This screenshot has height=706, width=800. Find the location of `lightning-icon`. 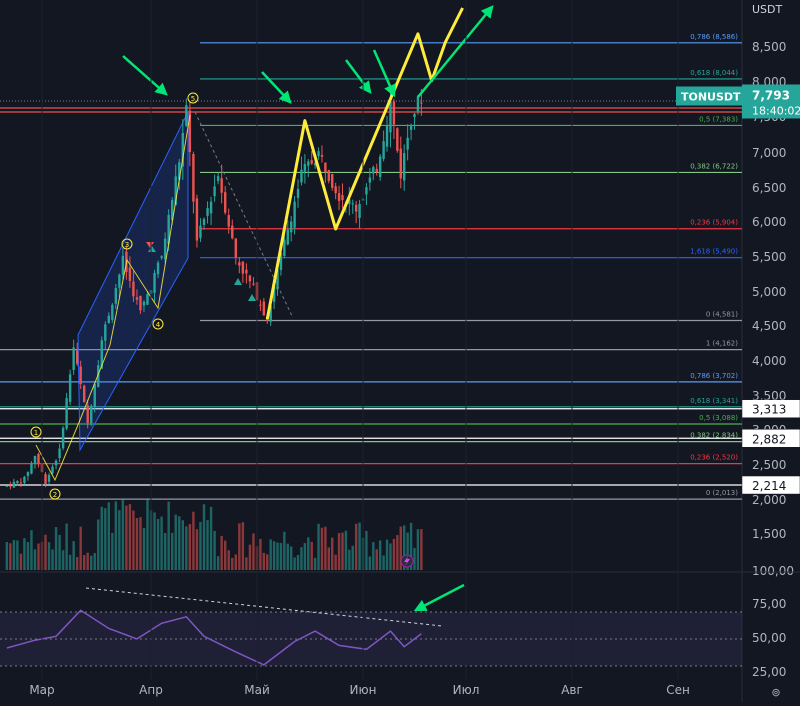

lightning-icon is located at coordinates (407, 561).